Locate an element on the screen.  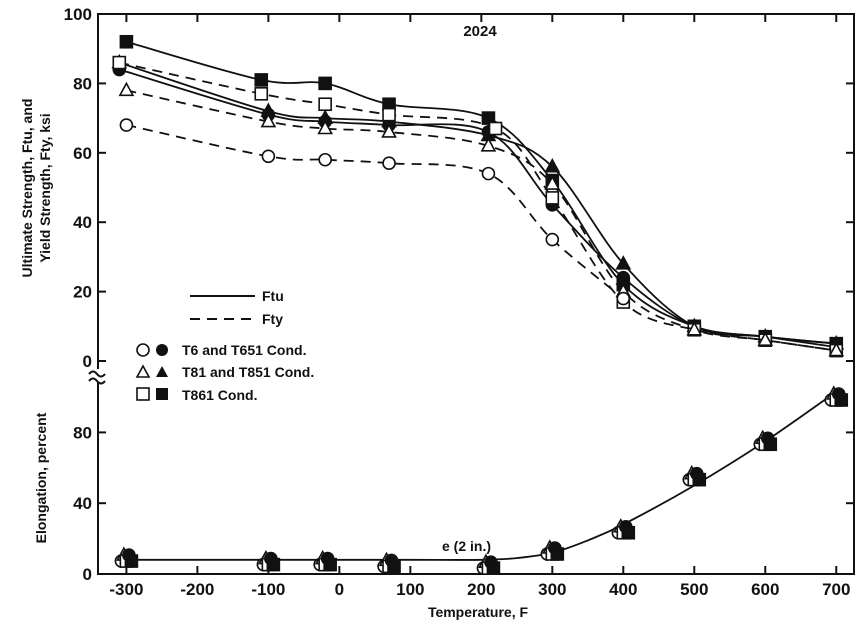
y-tick-label: 20 is located at coordinates (82, 292).